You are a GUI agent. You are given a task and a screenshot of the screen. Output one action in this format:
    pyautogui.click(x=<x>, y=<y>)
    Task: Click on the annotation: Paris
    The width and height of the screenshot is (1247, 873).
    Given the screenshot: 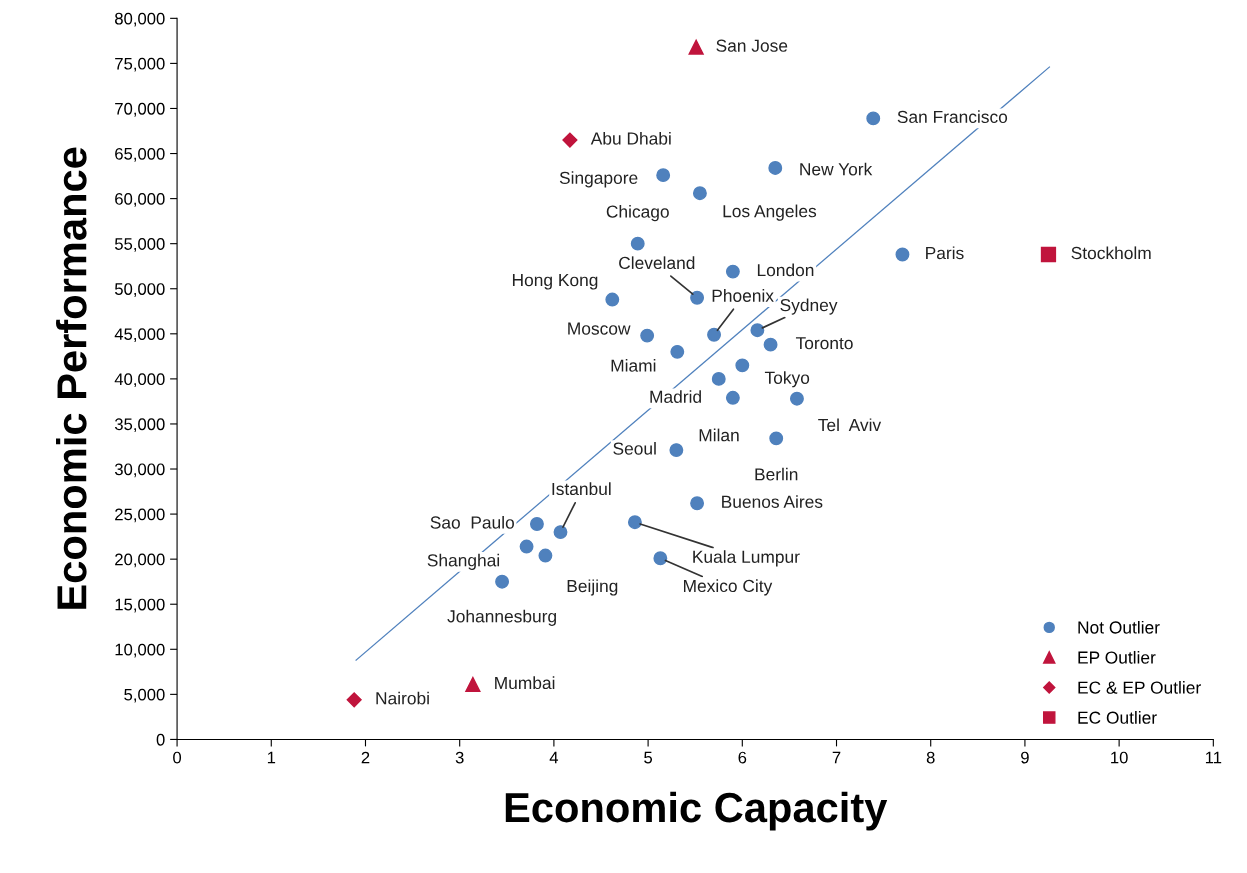 What is the action you would take?
    pyautogui.click(x=945, y=253)
    